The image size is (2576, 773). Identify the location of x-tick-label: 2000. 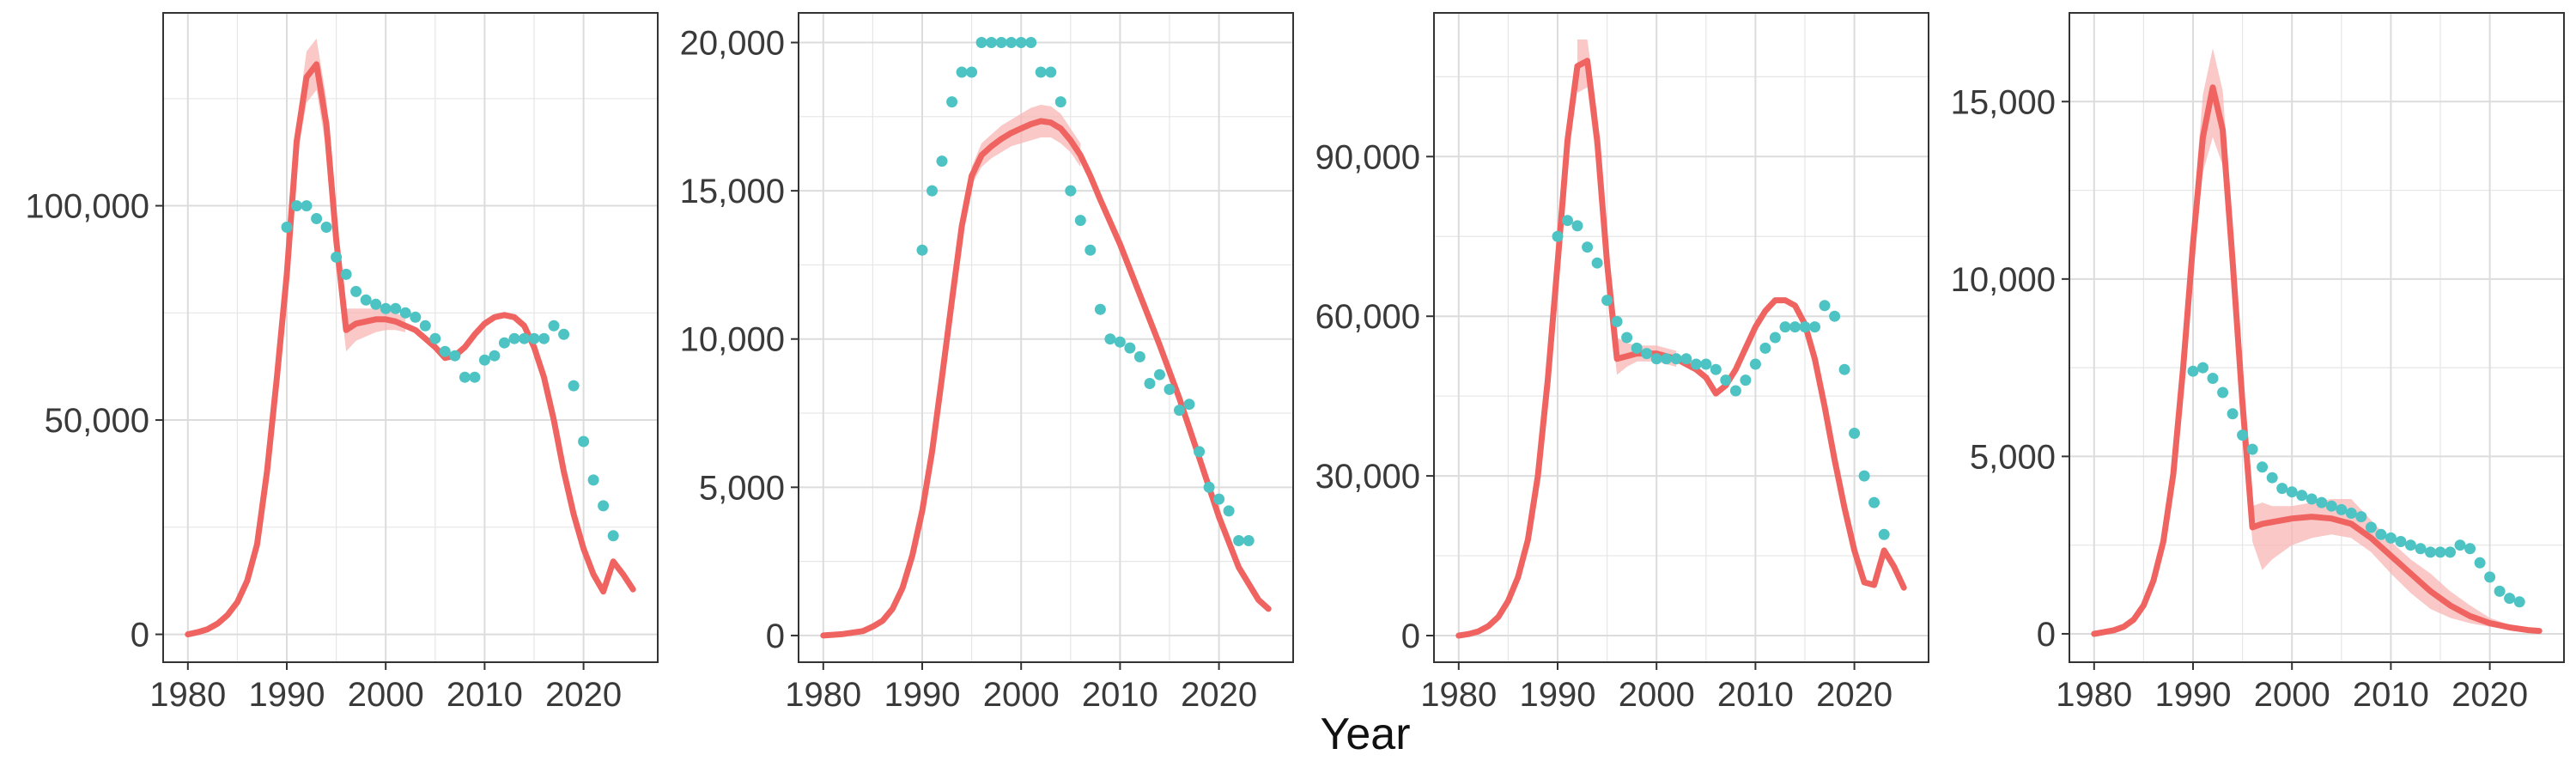
(386, 695).